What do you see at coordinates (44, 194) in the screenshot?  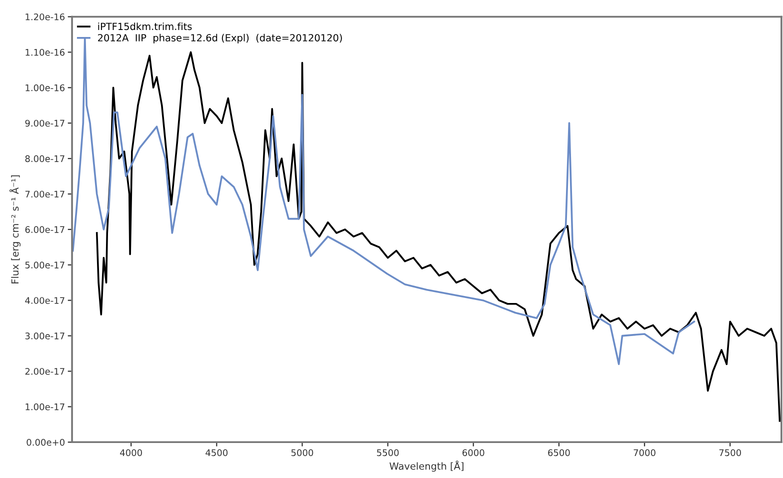 I see `y-tick-label: 7.00e-17` at bounding box center [44, 194].